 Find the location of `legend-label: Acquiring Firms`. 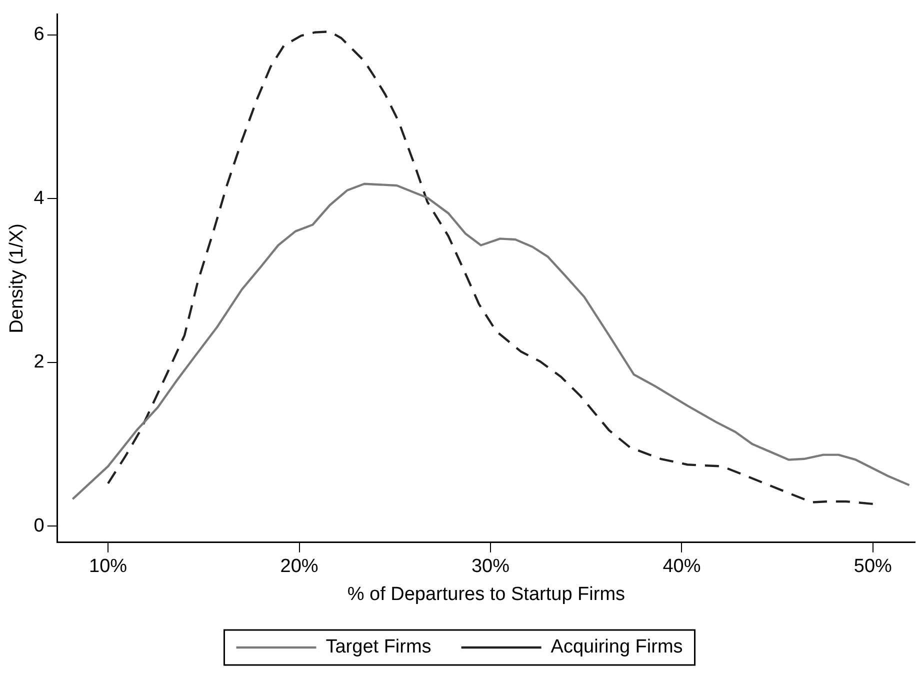

legend-label: Acquiring Firms is located at coordinates (616, 647).